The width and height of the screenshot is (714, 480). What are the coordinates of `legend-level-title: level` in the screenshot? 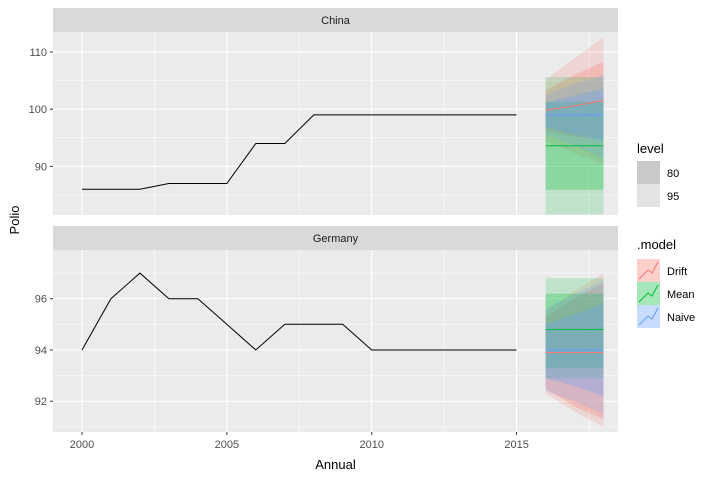 It's located at (650, 148).